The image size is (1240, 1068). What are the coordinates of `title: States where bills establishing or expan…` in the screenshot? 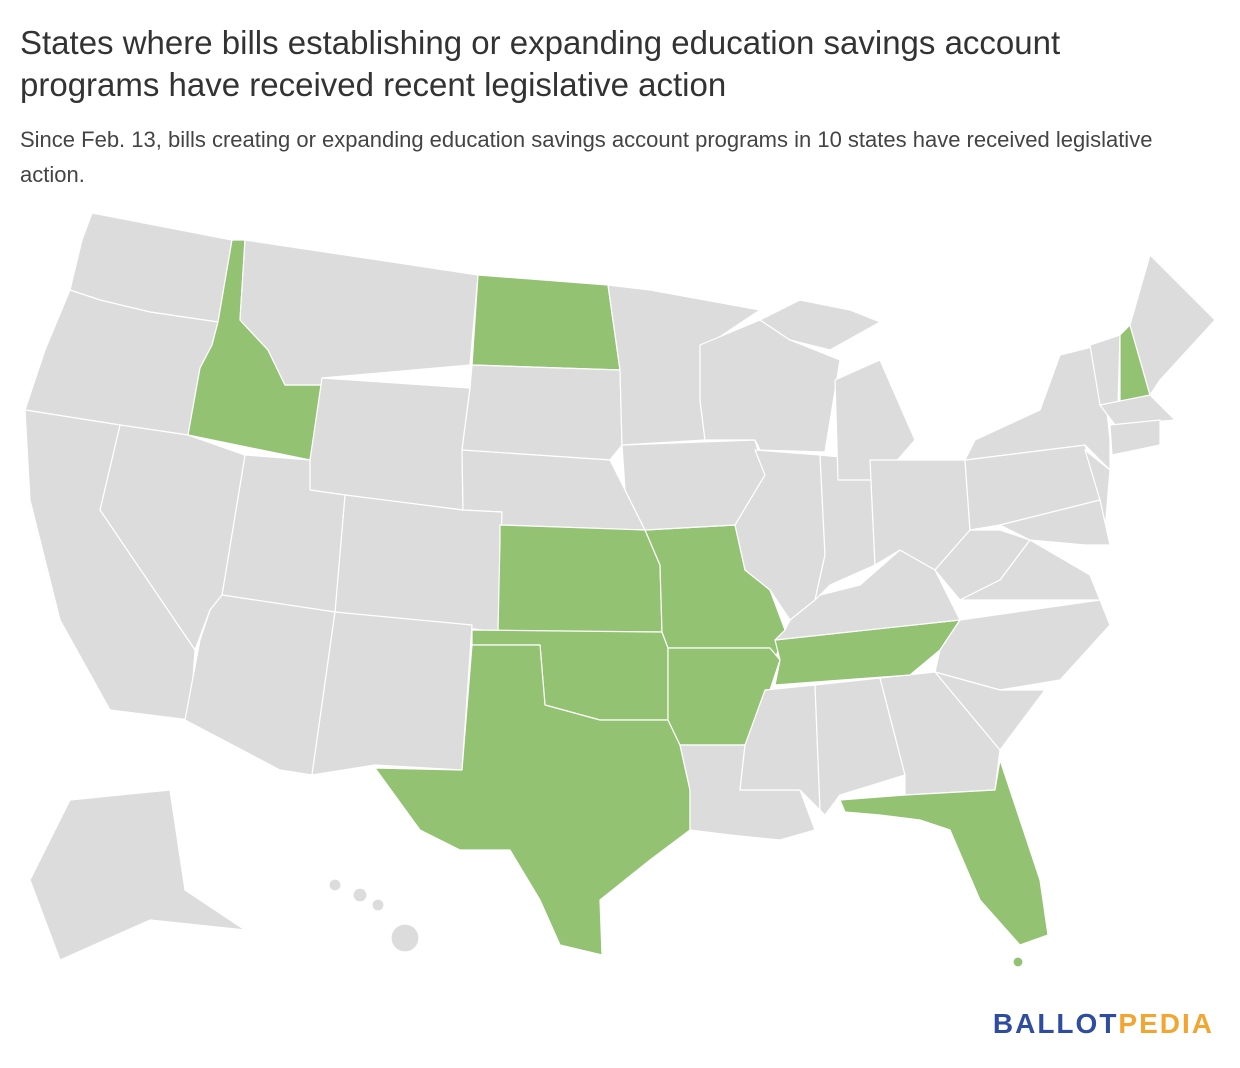 It's located at (540, 63).